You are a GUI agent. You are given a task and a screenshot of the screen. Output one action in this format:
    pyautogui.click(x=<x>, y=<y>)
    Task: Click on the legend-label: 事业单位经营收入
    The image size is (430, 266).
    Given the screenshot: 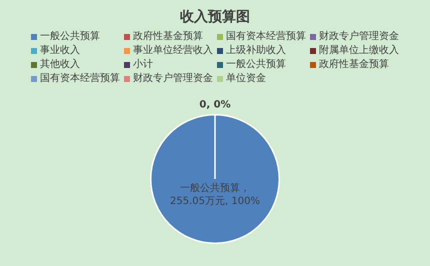 What is the action you would take?
    pyautogui.click(x=173, y=50)
    